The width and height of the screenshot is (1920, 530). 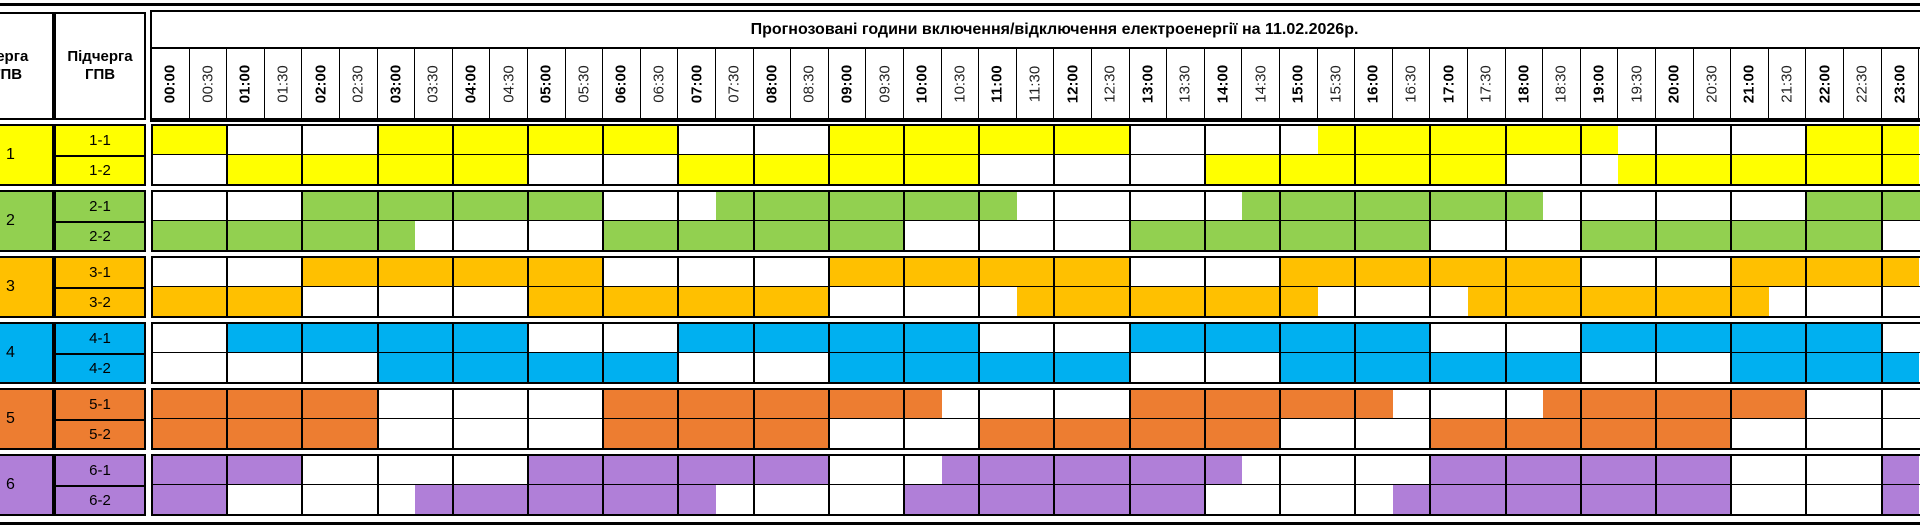 I want to click on subgroup-3-1-cell: 3-1, so click(x=100, y=272).